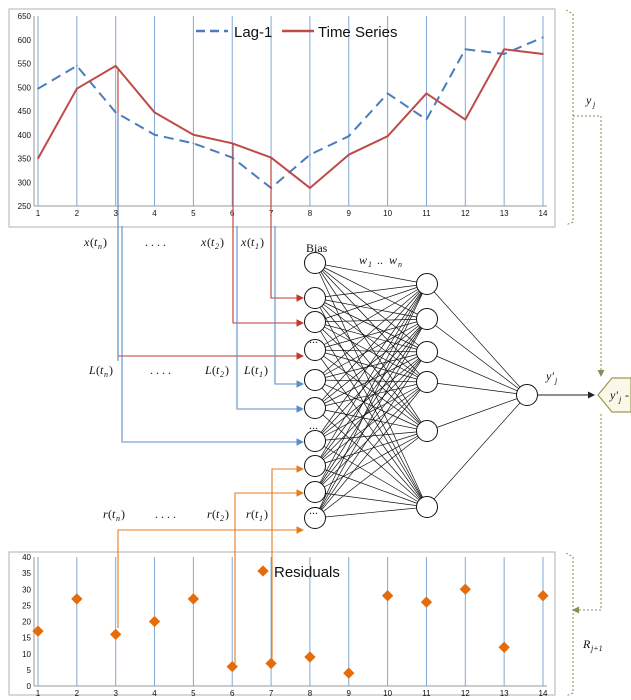  I want to click on arrow-L-t2, so click(270, 319).